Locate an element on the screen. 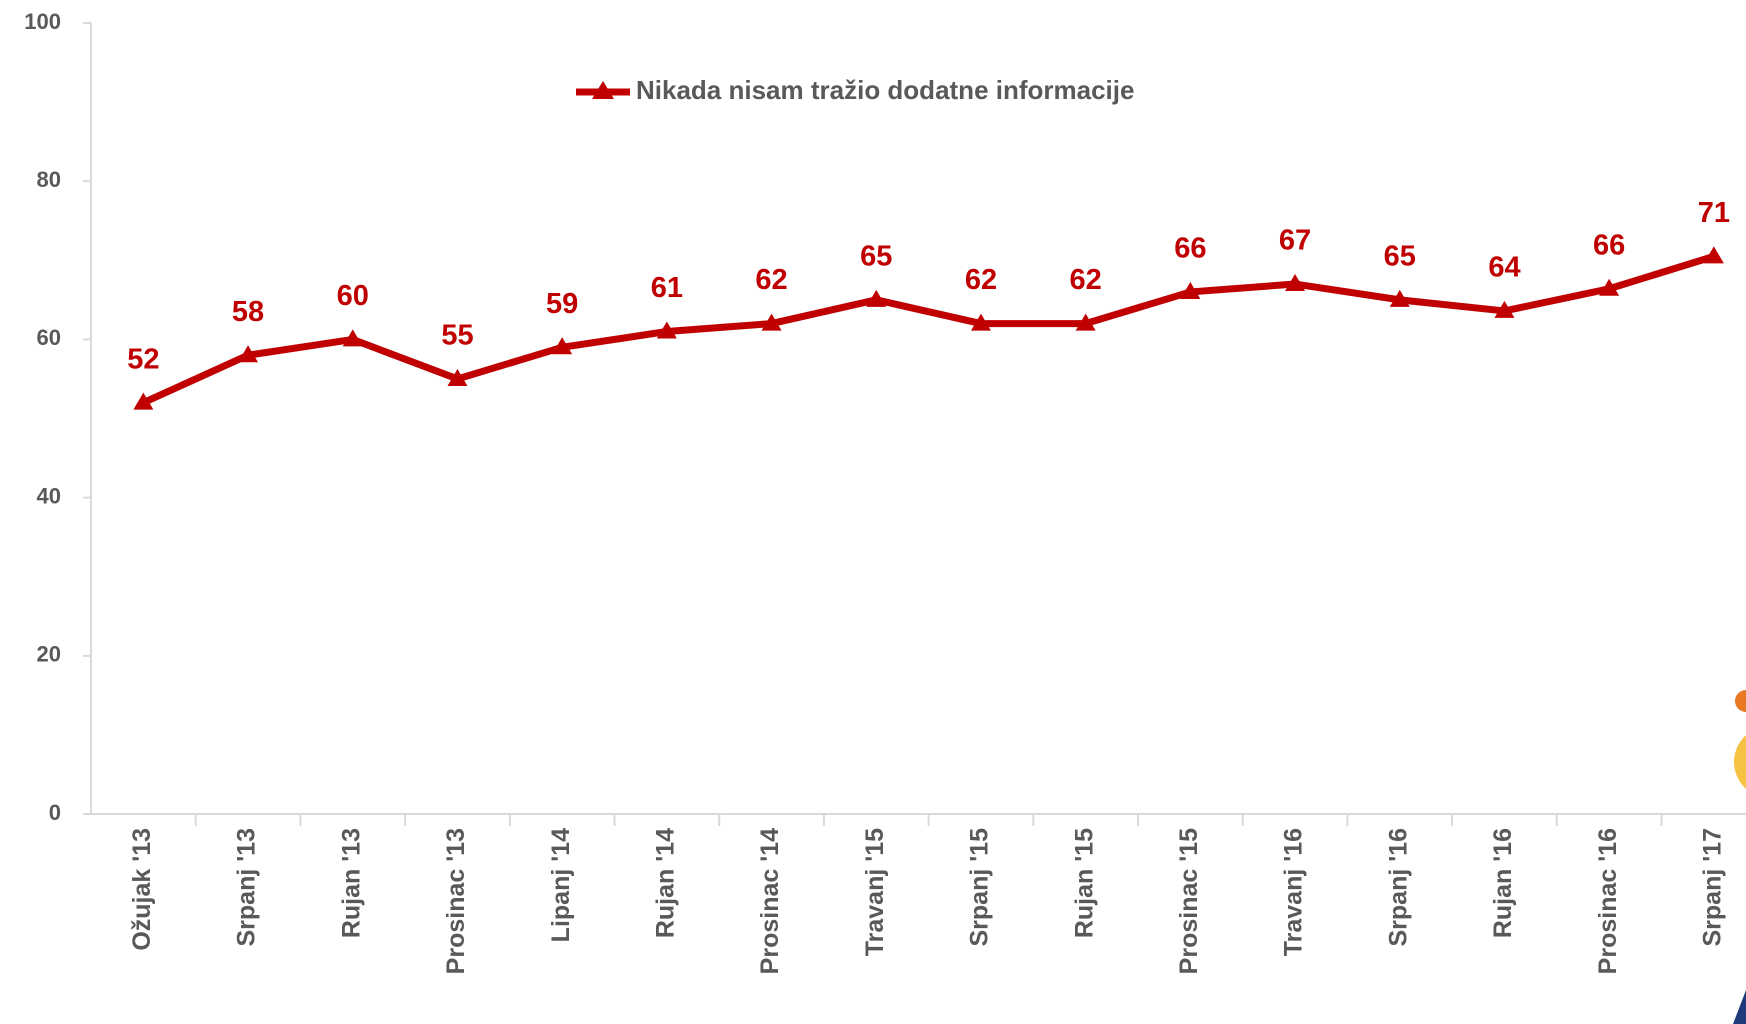  y-tick-label: 60 is located at coordinates (49, 337).